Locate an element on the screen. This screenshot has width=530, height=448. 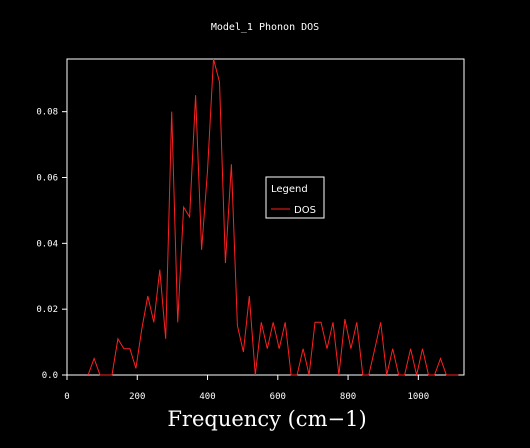
x-tick-label: 600 is located at coordinates (278, 397).